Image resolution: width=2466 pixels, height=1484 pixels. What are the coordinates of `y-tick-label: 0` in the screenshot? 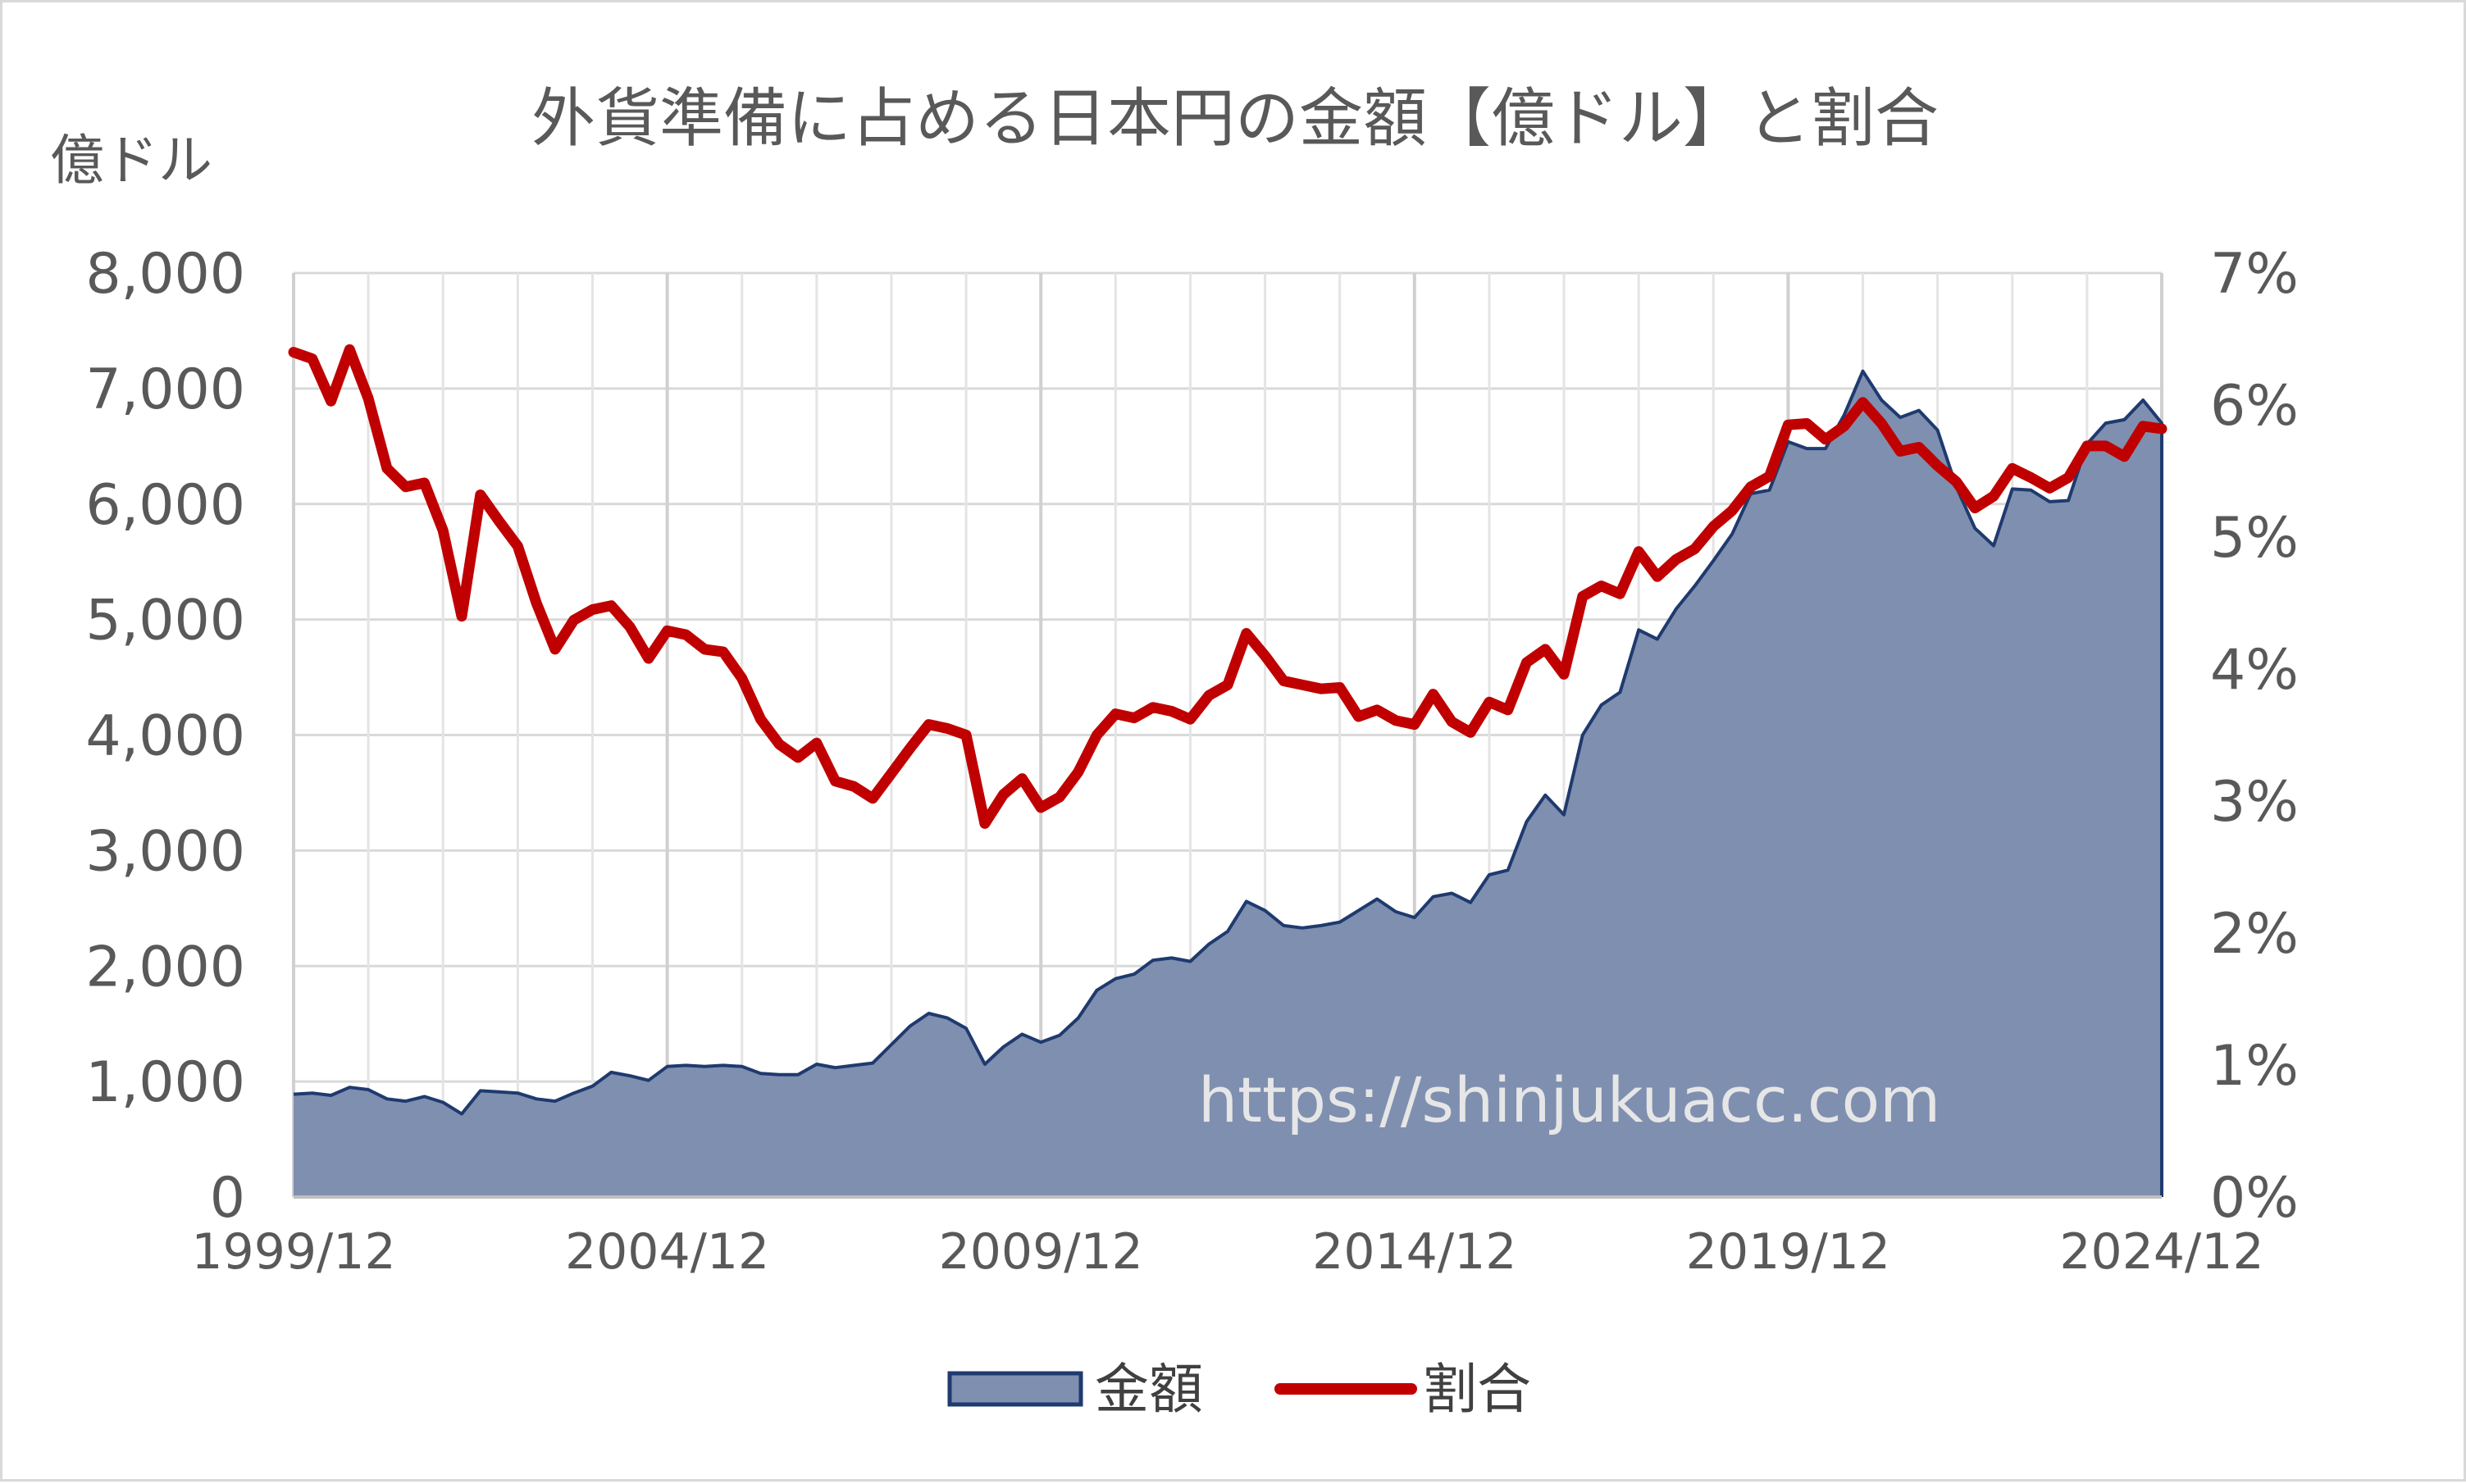 It's located at (227, 1198).